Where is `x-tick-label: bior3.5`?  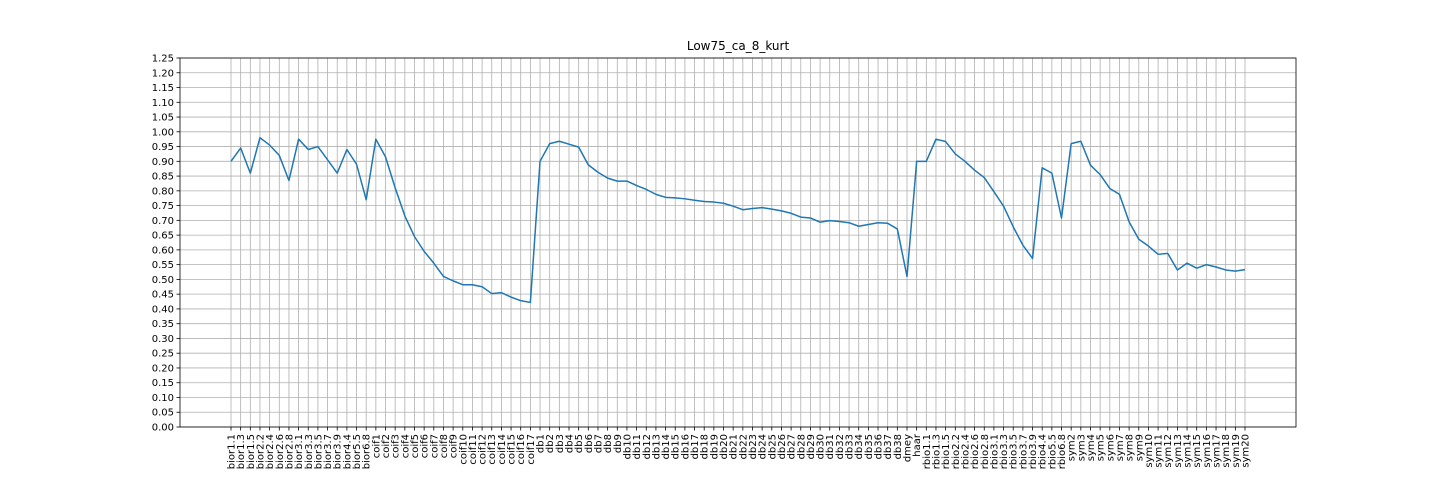 x-tick-label: bior3.5 is located at coordinates (318, 451).